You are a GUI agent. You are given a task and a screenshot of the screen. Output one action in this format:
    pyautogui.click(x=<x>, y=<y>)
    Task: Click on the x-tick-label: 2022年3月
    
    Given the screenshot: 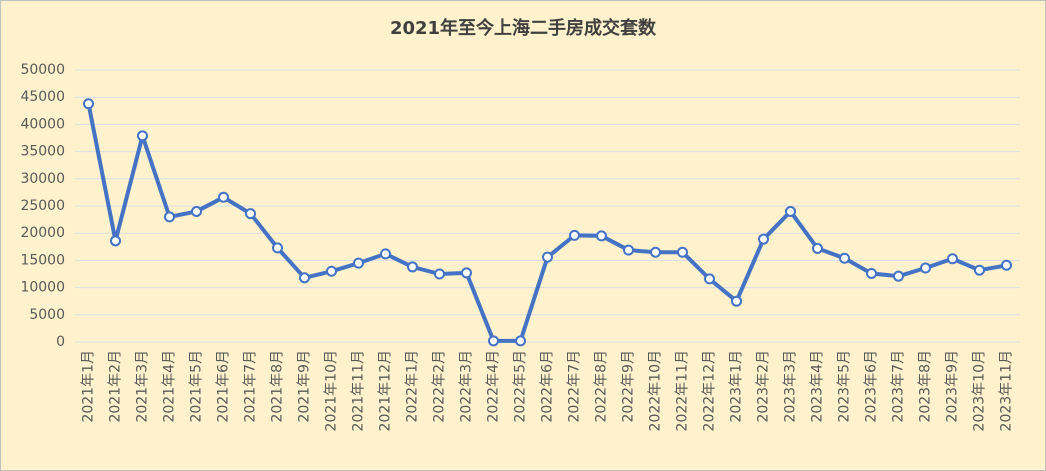 What is the action you would take?
    pyautogui.click(x=467, y=386)
    